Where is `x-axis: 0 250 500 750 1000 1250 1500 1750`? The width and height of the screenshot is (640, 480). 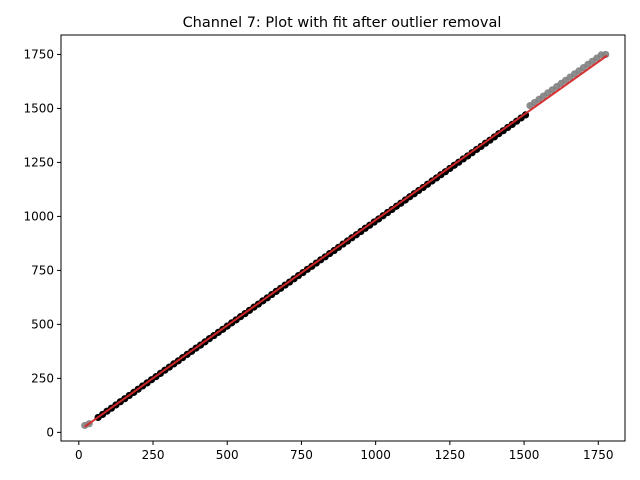
x-axis: 0 250 500 750 1000 1250 1500 1750 is located at coordinates (344, 451).